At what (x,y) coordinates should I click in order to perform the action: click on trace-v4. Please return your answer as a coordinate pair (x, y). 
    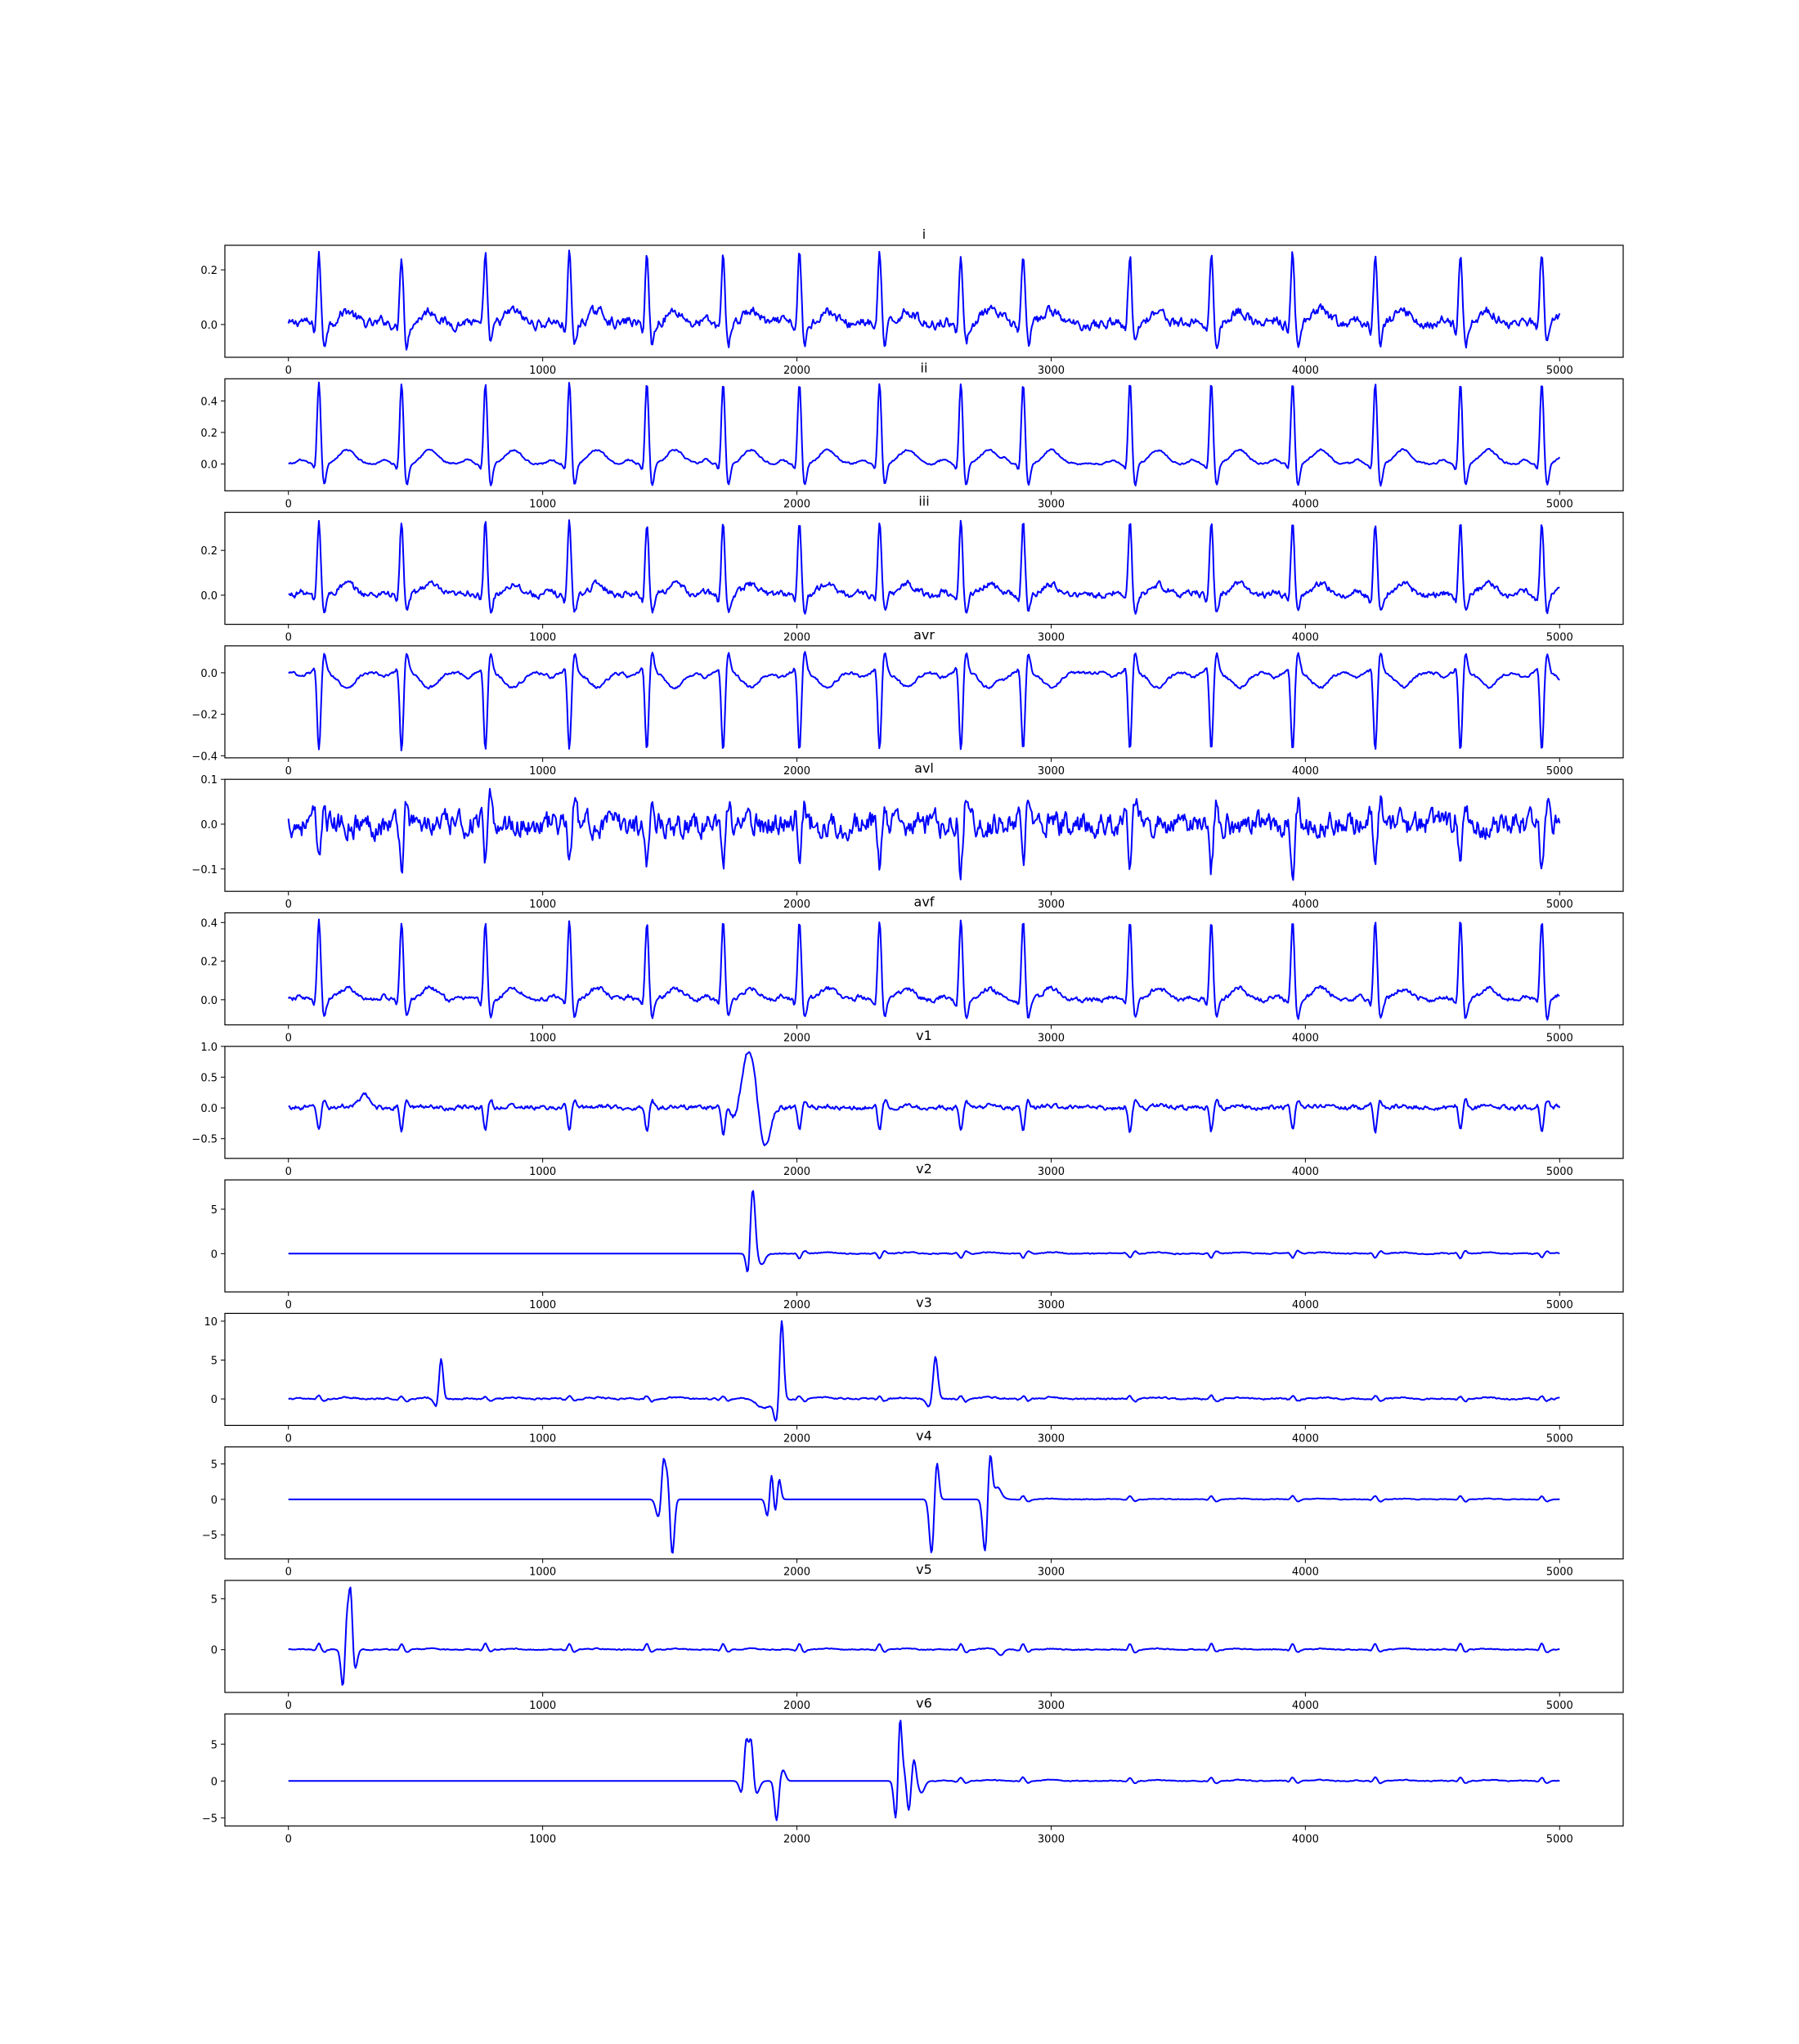
    Looking at the image, I should click on (924, 1505).